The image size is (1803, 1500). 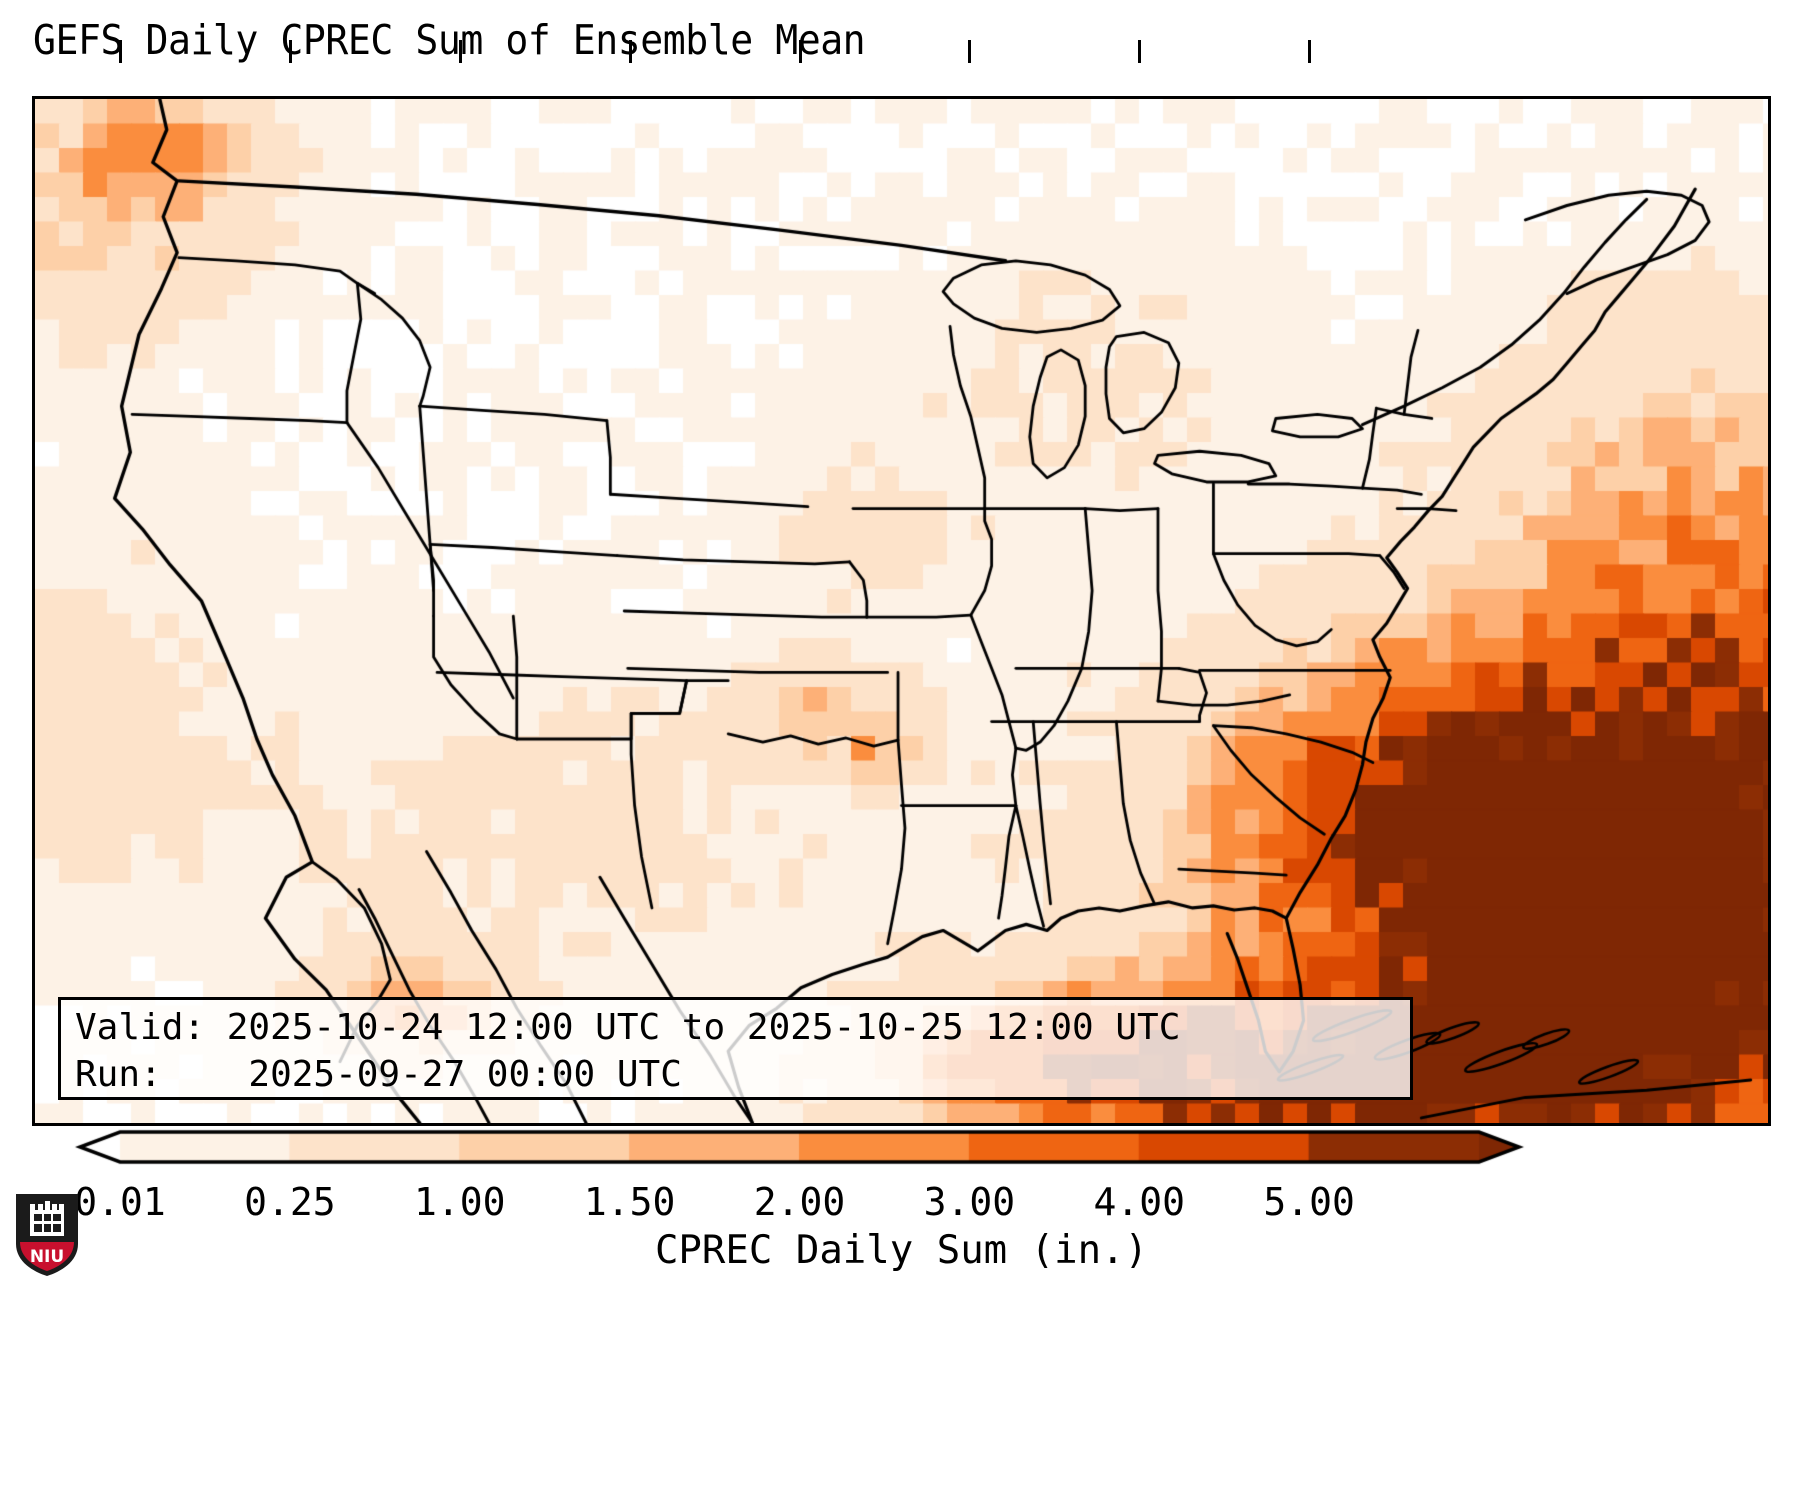 What do you see at coordinates (459, 1202) in the screenshot?
I see `colorbar-tick-label: 1.00` at bounding box center [459, 1202].